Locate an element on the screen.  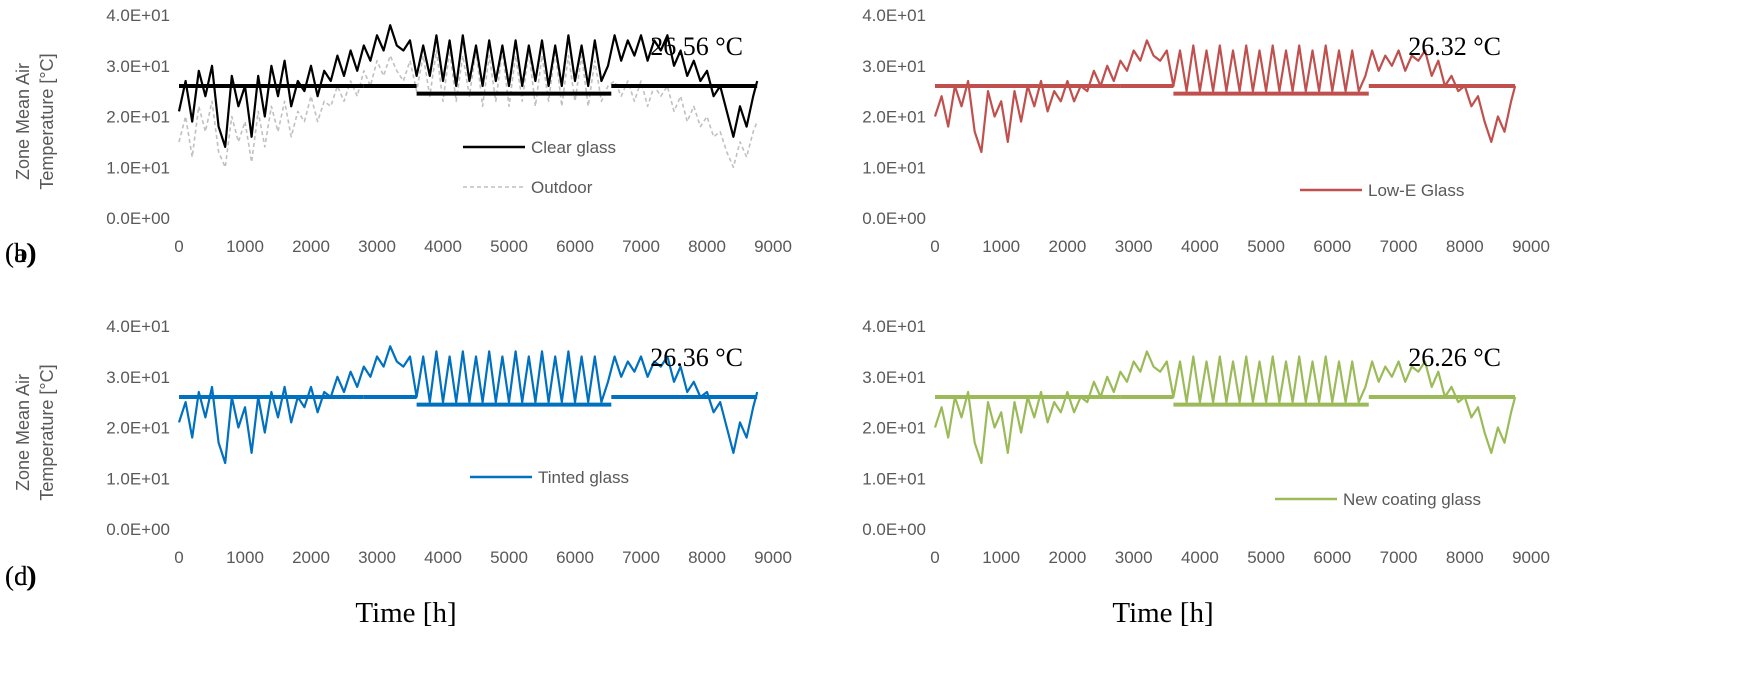
panel-label: (c) is located at coordinates (20, 576).